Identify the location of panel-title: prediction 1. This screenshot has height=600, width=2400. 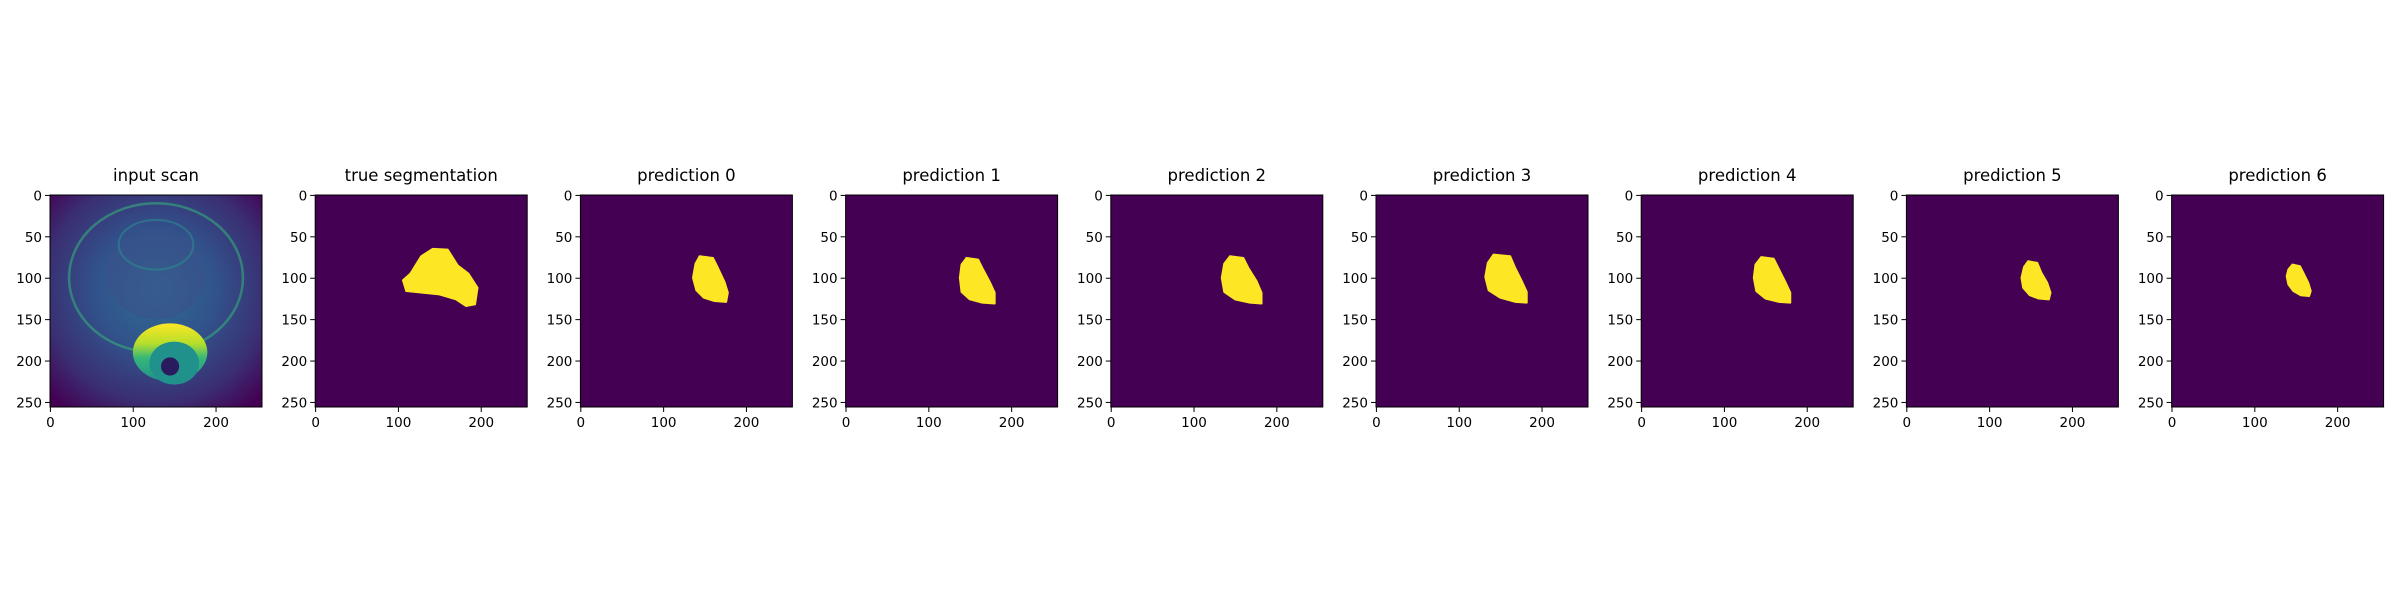
(951, 175).